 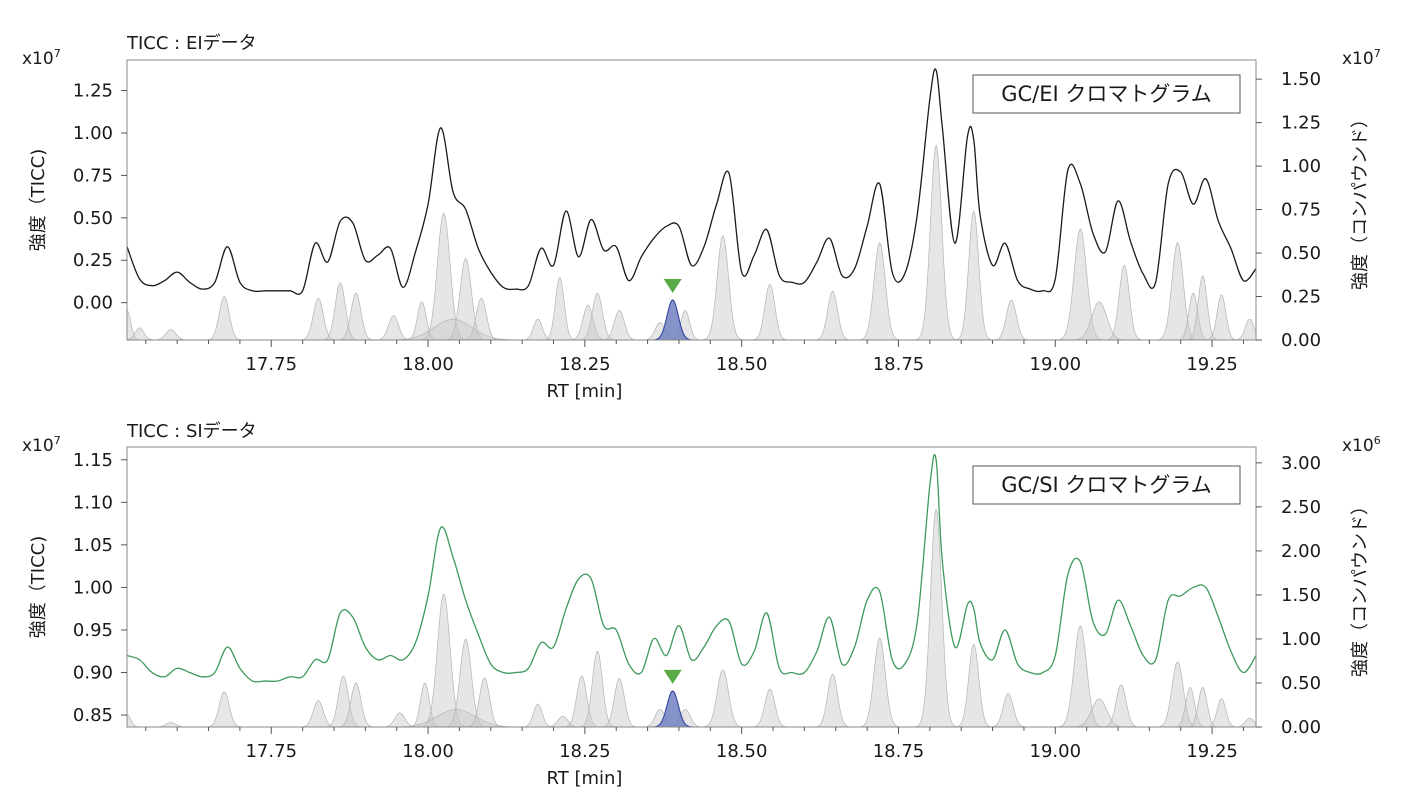 I want to click on y-left-tick-label: 0.95, so click(x=93, y=630).